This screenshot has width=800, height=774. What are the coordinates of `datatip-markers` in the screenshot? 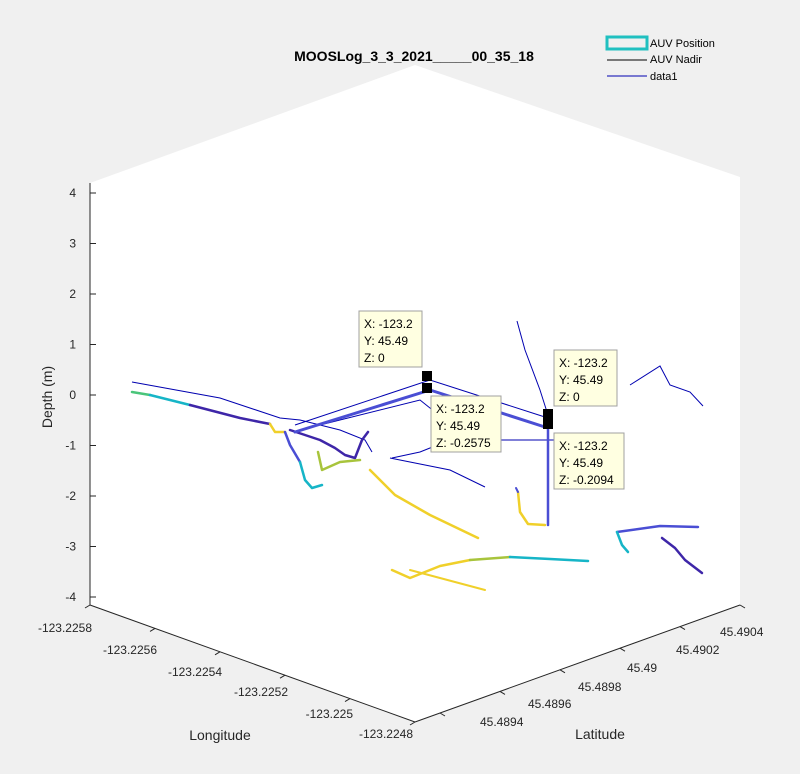 It's located at (487, 400).